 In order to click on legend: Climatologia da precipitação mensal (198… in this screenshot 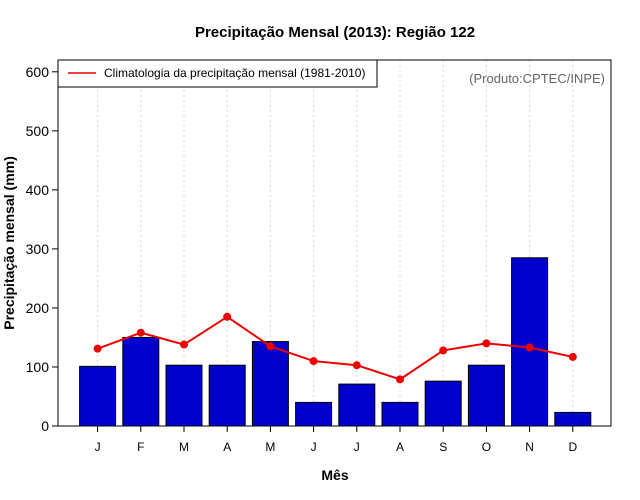, I will do `click(217, 73)`.